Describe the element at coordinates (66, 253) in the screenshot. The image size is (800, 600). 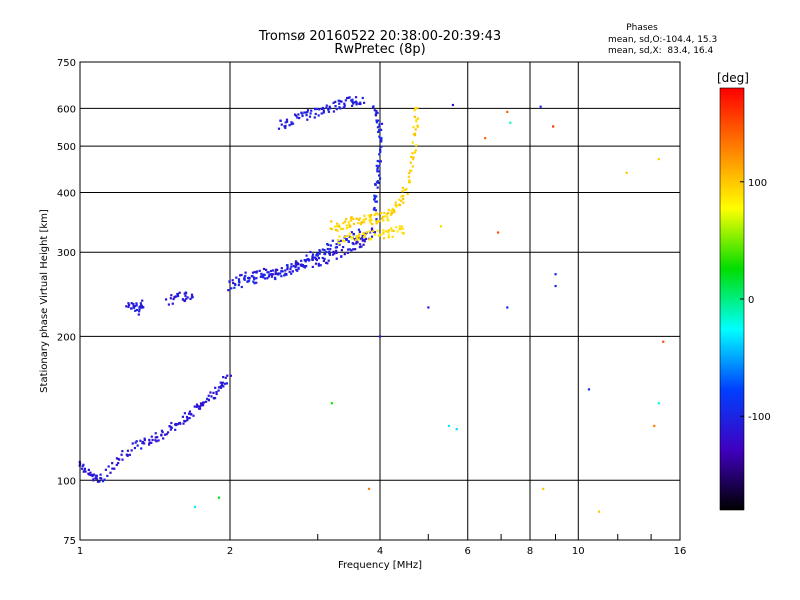
I see `y-tick-label: 300` at that location.